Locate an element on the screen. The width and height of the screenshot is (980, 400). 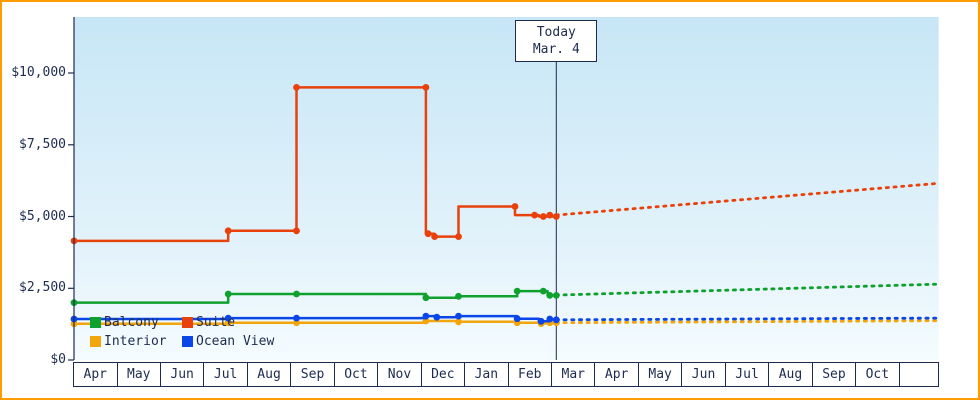
legend-label-ocean-view: Ocean View is located at coordinates (235, 341).